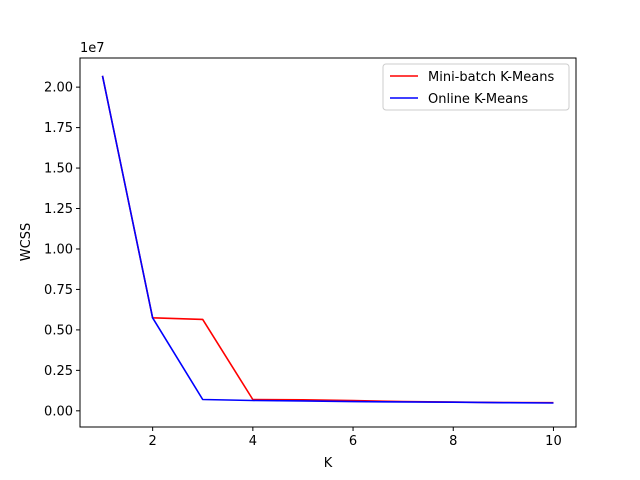  What do you see at coordinates (253, 441) in the screenshot?
I see `x-tick-label: 4` at bounding box center [253, 441].